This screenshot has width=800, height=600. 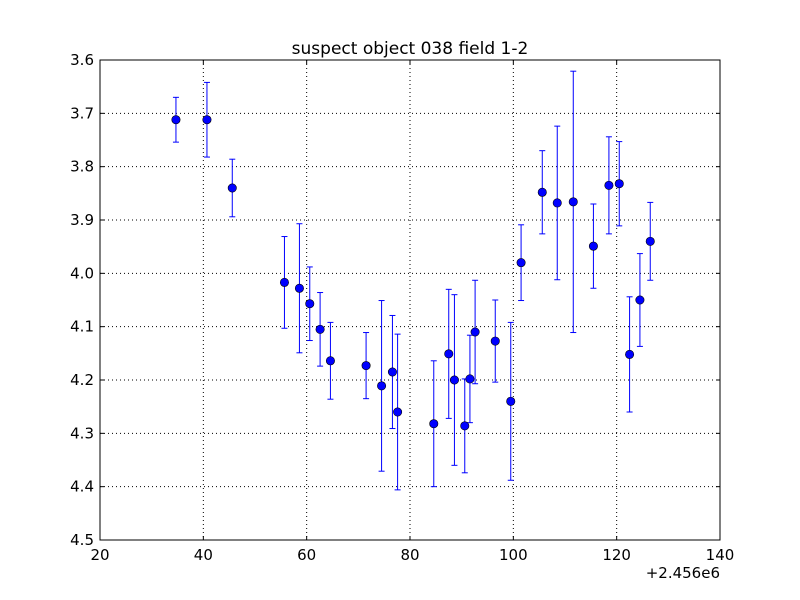 I want to click on x-axis-offset-label: +2.456e6, so click(x=683, y=573).